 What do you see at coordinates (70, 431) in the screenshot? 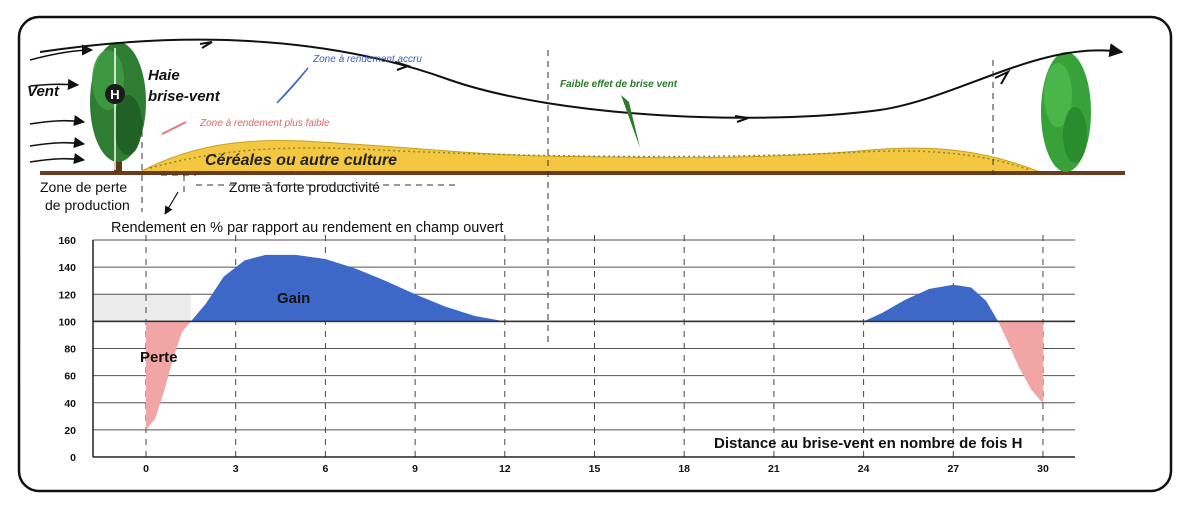
I see `y-tick-label-20: 20` at bounding box center [70, 431].